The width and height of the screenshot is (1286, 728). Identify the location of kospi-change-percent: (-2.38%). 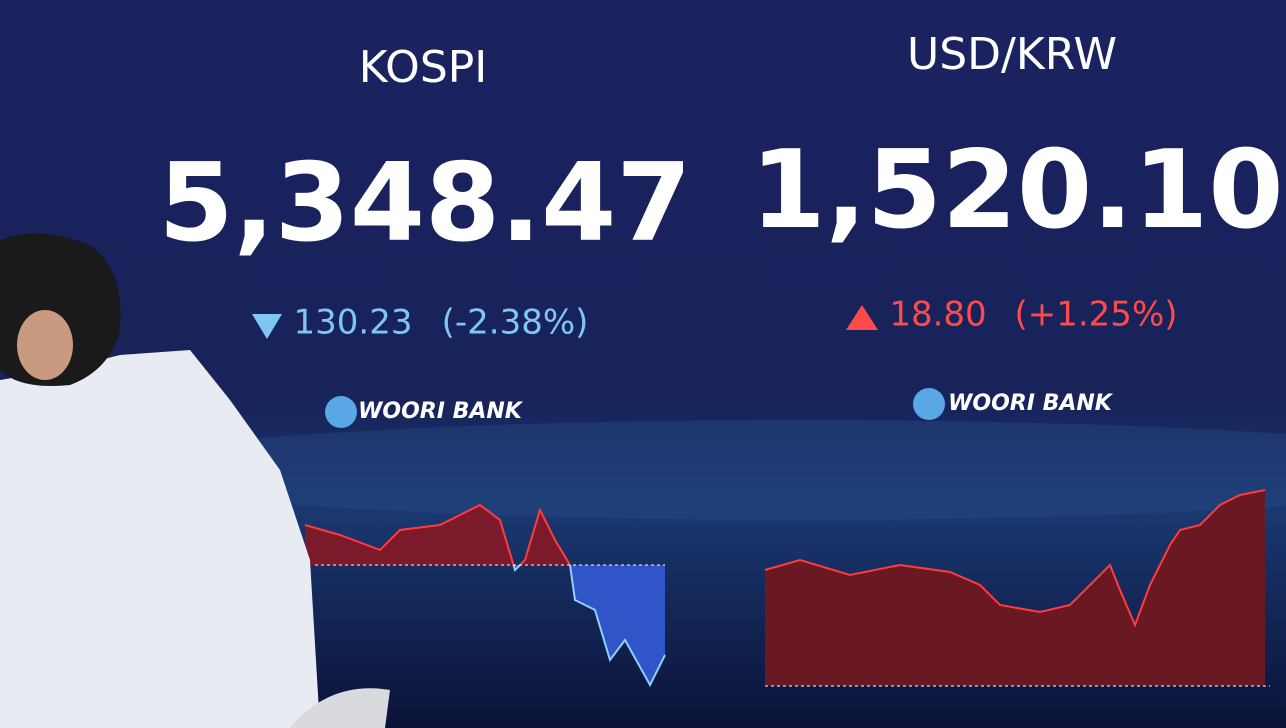
(515, 323).